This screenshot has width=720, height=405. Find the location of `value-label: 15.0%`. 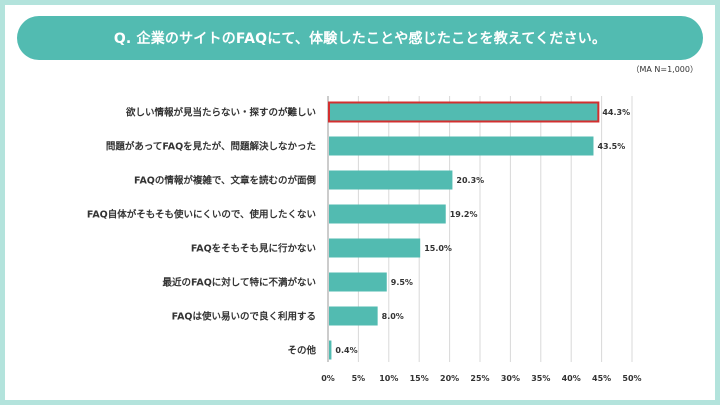

value-label: 15.0% is located at coordinates (438, 248).